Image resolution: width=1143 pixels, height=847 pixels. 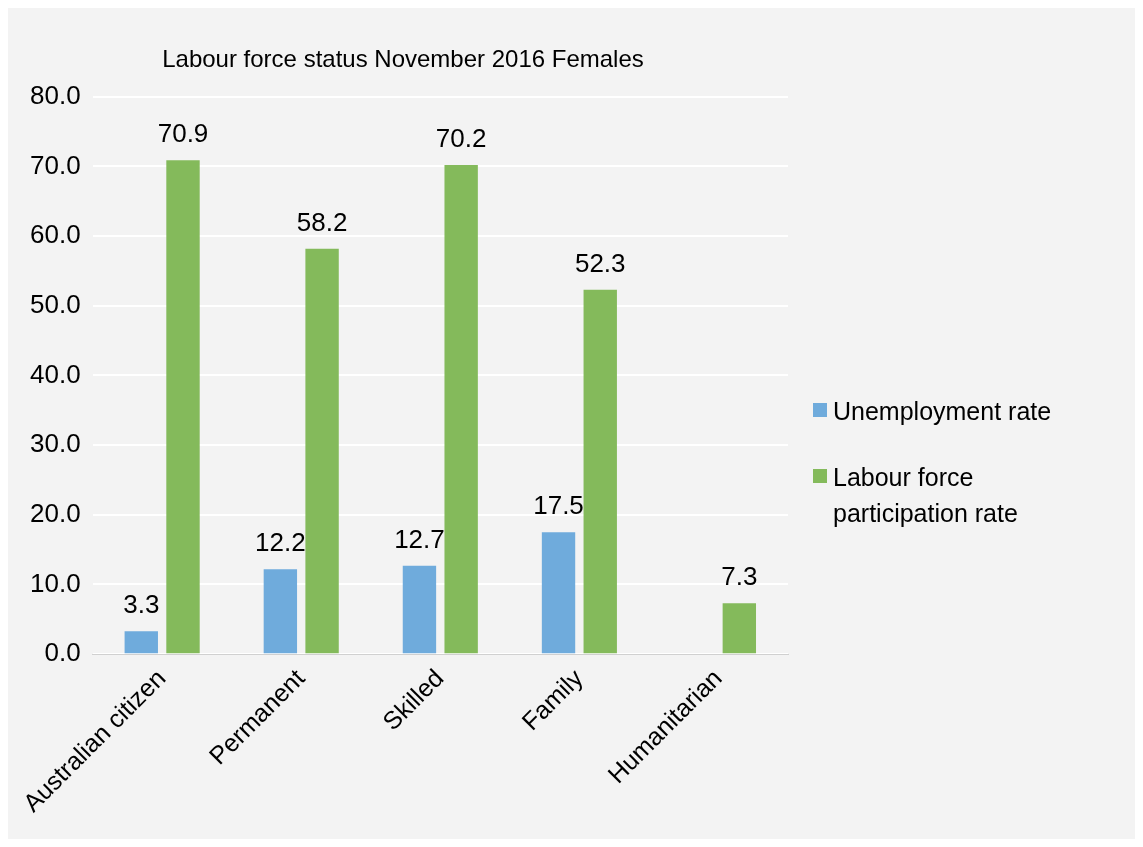 I want to click on y-tick-label: 60.0, so click(x=55, y=234).